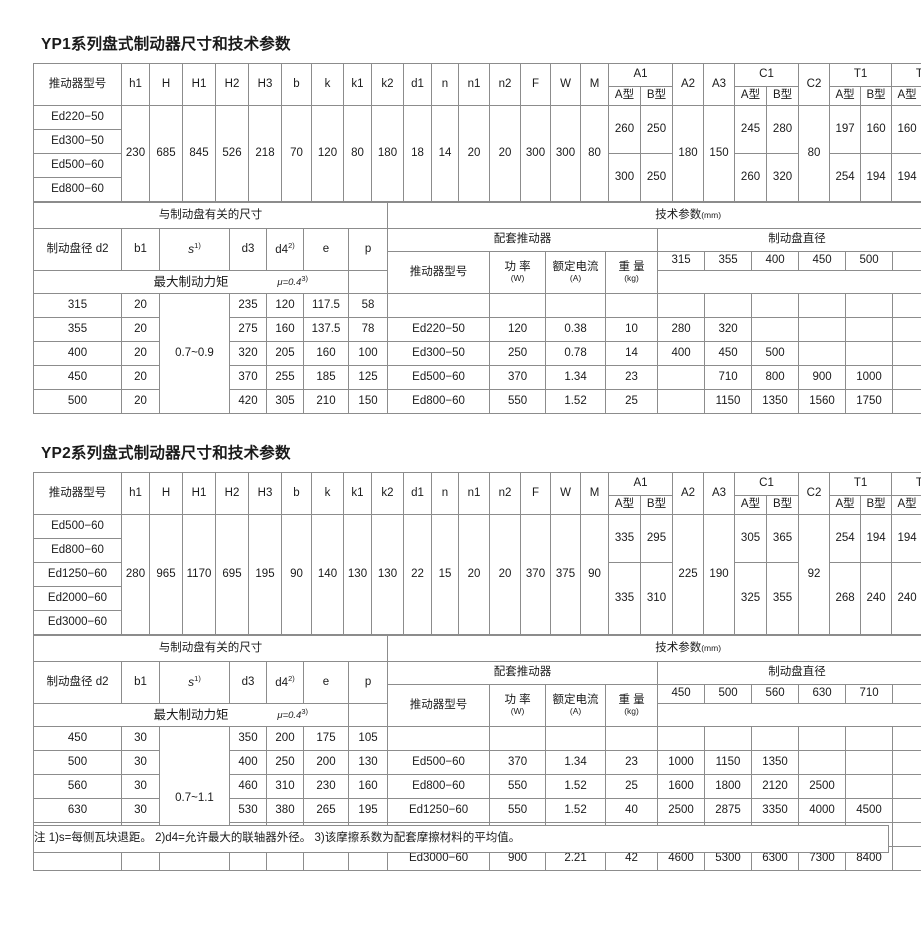 The image size is (921, 926). Describe the element at coordinates (518, 810) in the screenshot. I see `cell-power: 550` at that location.